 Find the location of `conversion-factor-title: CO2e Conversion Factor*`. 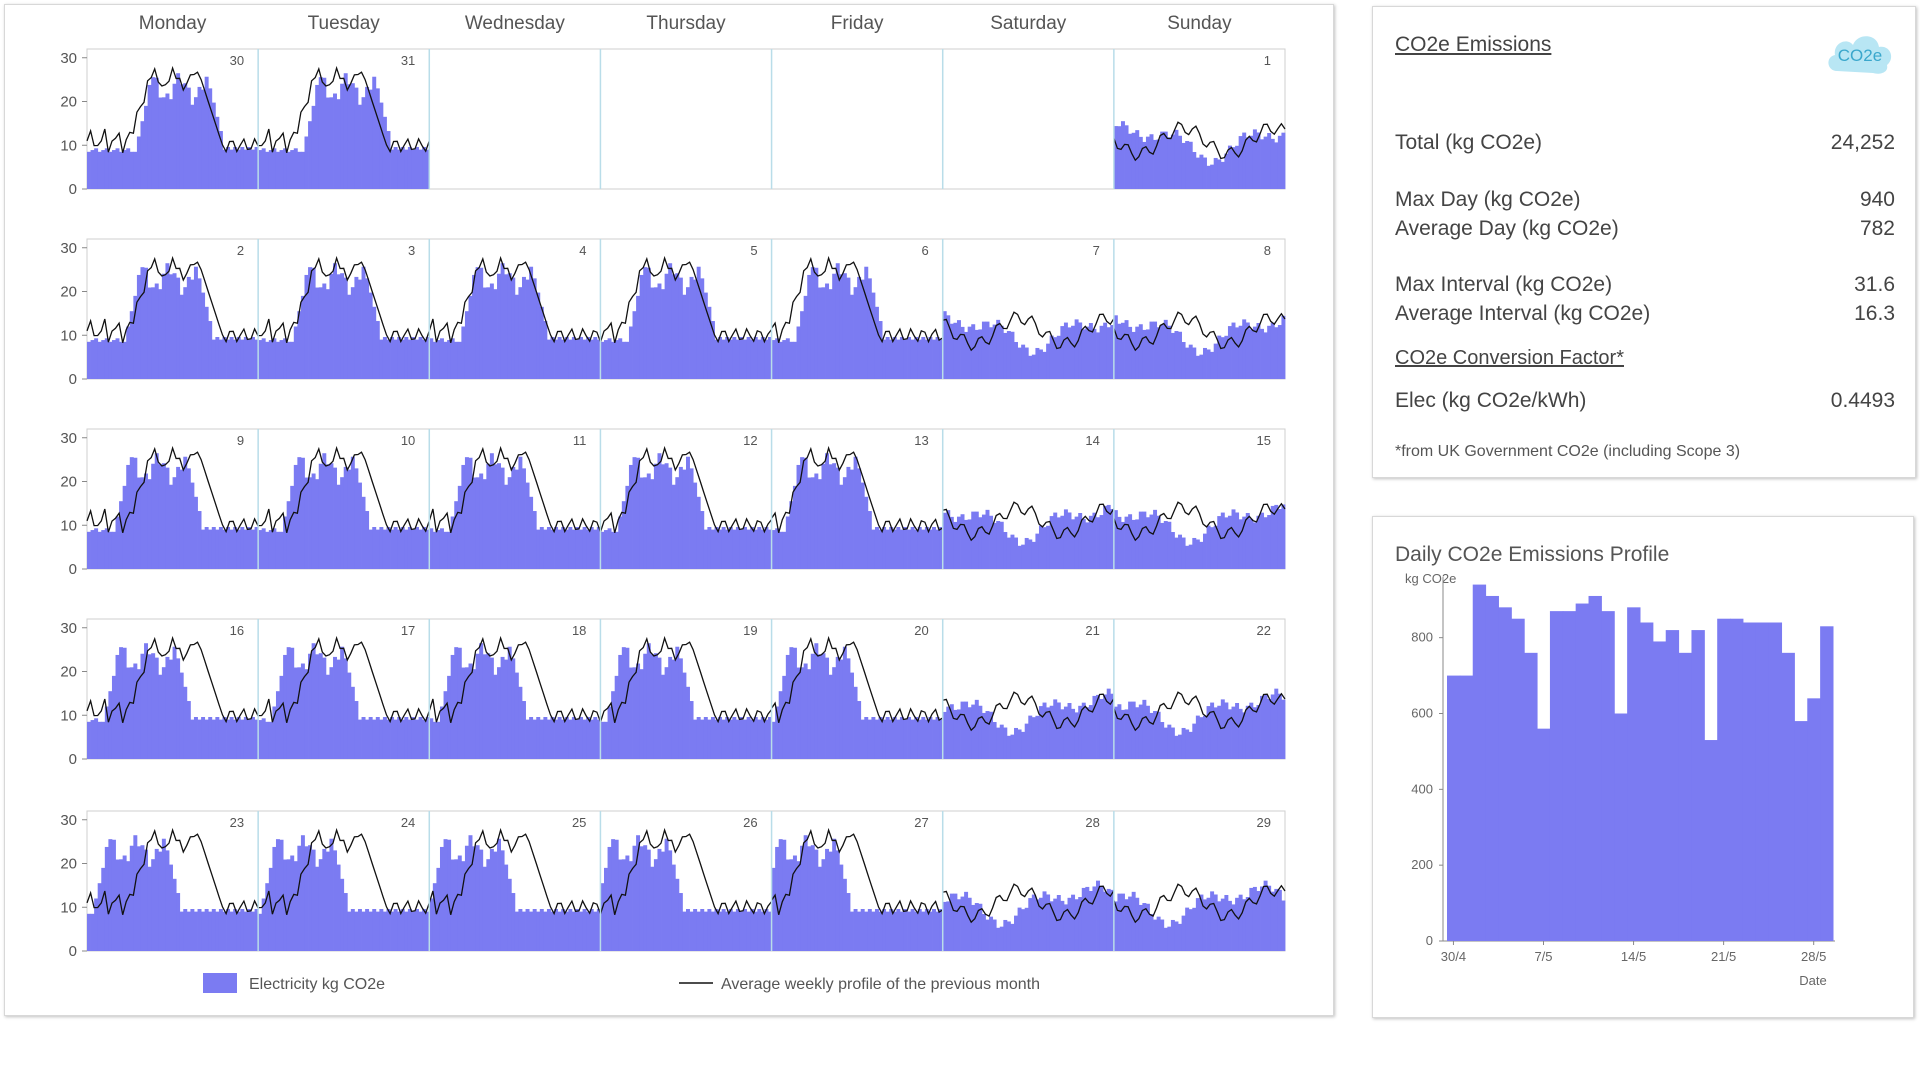

conversion-factor-title: CO2e Conversion Factor* is located at coordinates (1509, 358).